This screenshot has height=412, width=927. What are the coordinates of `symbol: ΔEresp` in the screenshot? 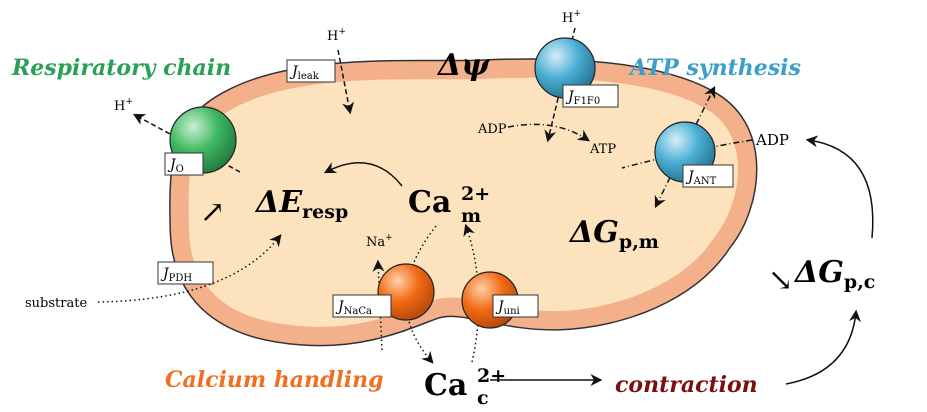 It's located at (301, 204).